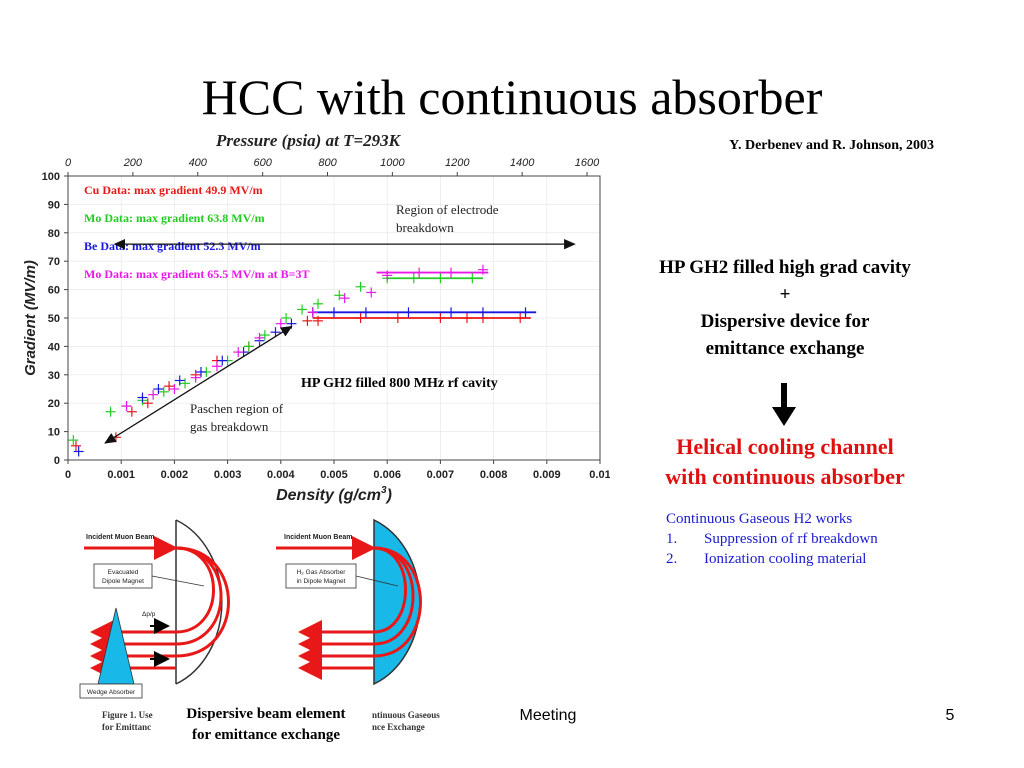 The image size is (1024, 768). Describe the element at coordinates (785, 446) in the screenshot. I see `helical-line-1: Helical cooling channel` at that location.